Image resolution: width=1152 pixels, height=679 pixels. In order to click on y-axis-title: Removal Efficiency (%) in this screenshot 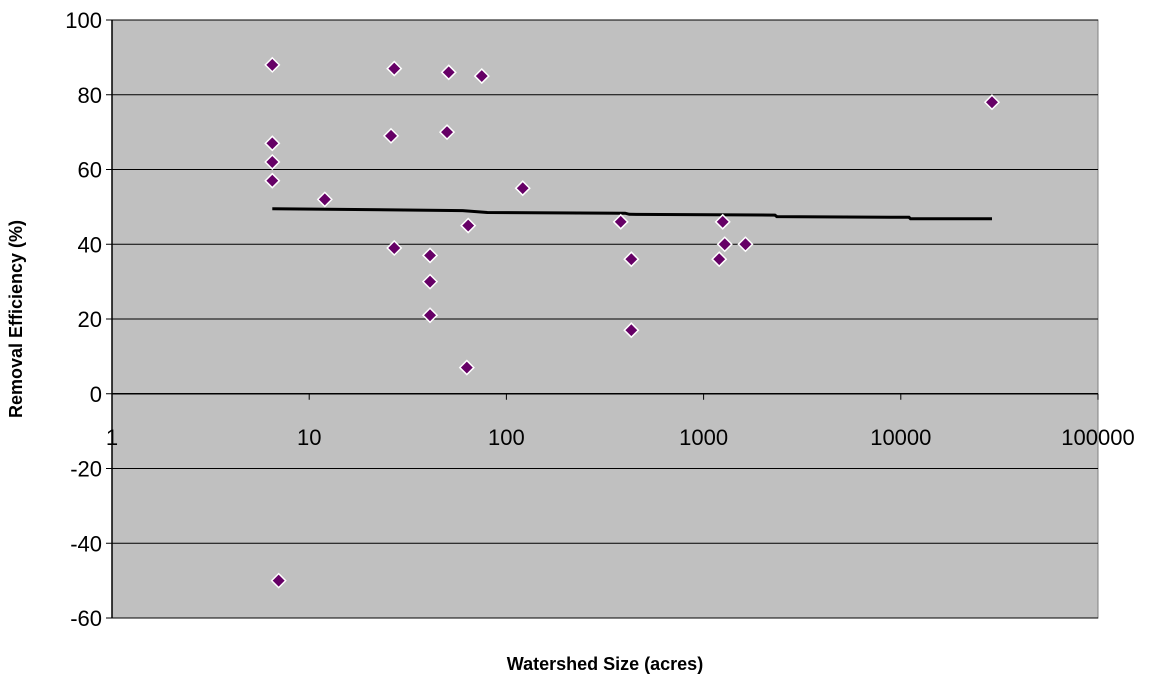, I will do `click(16, 319)`.